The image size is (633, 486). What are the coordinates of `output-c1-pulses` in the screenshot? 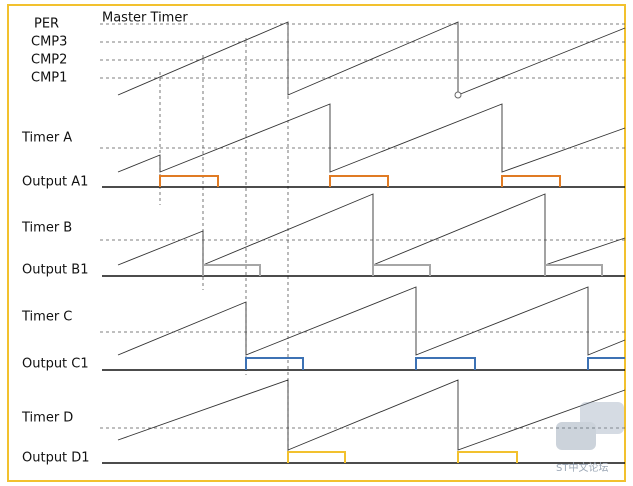 It's located at (435, 363).